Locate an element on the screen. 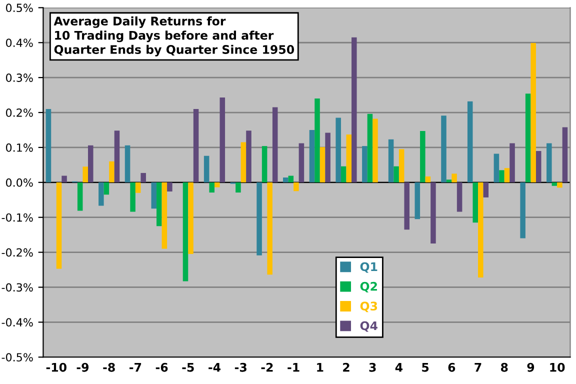 This screenshot has width=576, height=384. y-tick-label: 0.3% is located at coordinates (19, 78).